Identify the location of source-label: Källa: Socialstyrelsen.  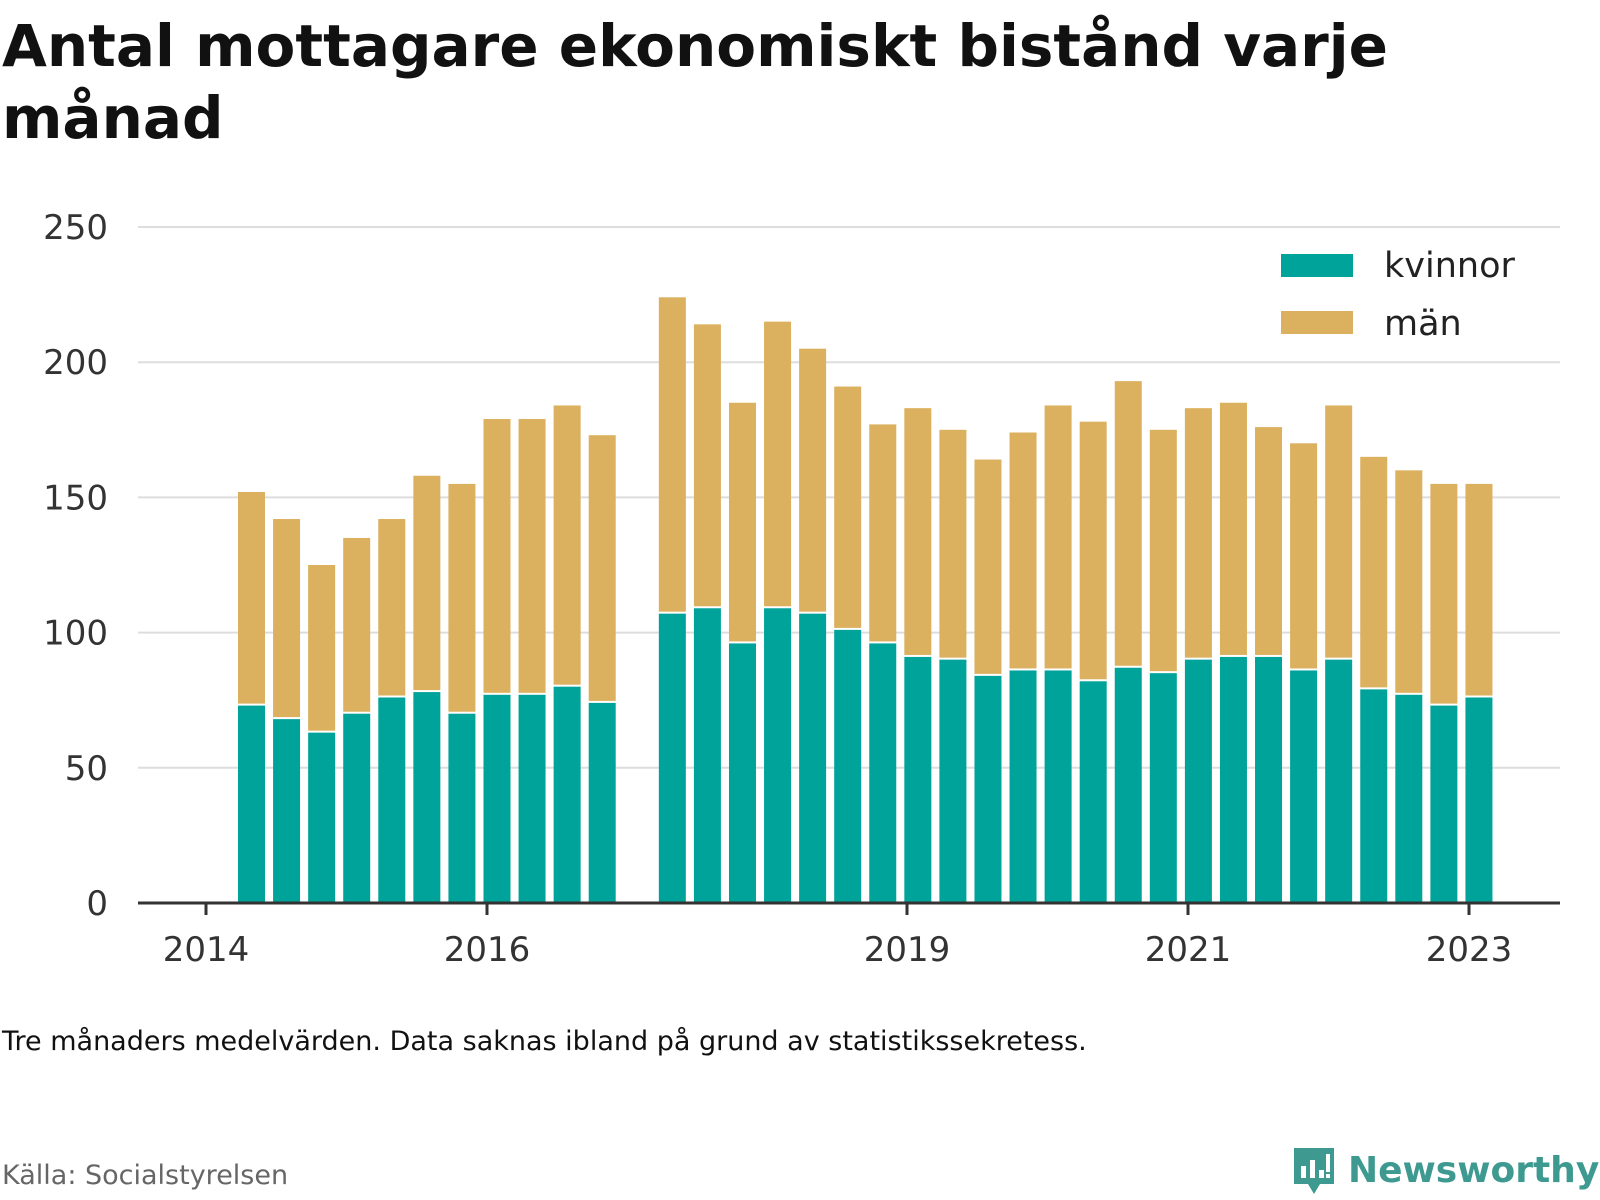
(145, 1175).